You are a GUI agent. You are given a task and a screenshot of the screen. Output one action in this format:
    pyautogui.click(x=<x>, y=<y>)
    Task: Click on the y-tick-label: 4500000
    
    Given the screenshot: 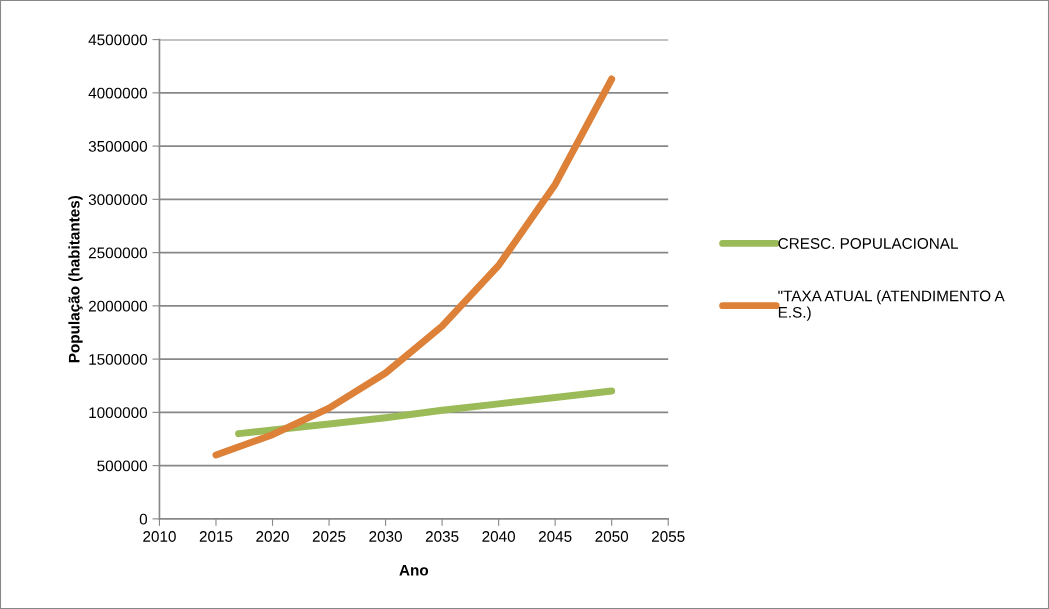 What is the action you would take?
    pyautogui.click(x=118, y=40)
    